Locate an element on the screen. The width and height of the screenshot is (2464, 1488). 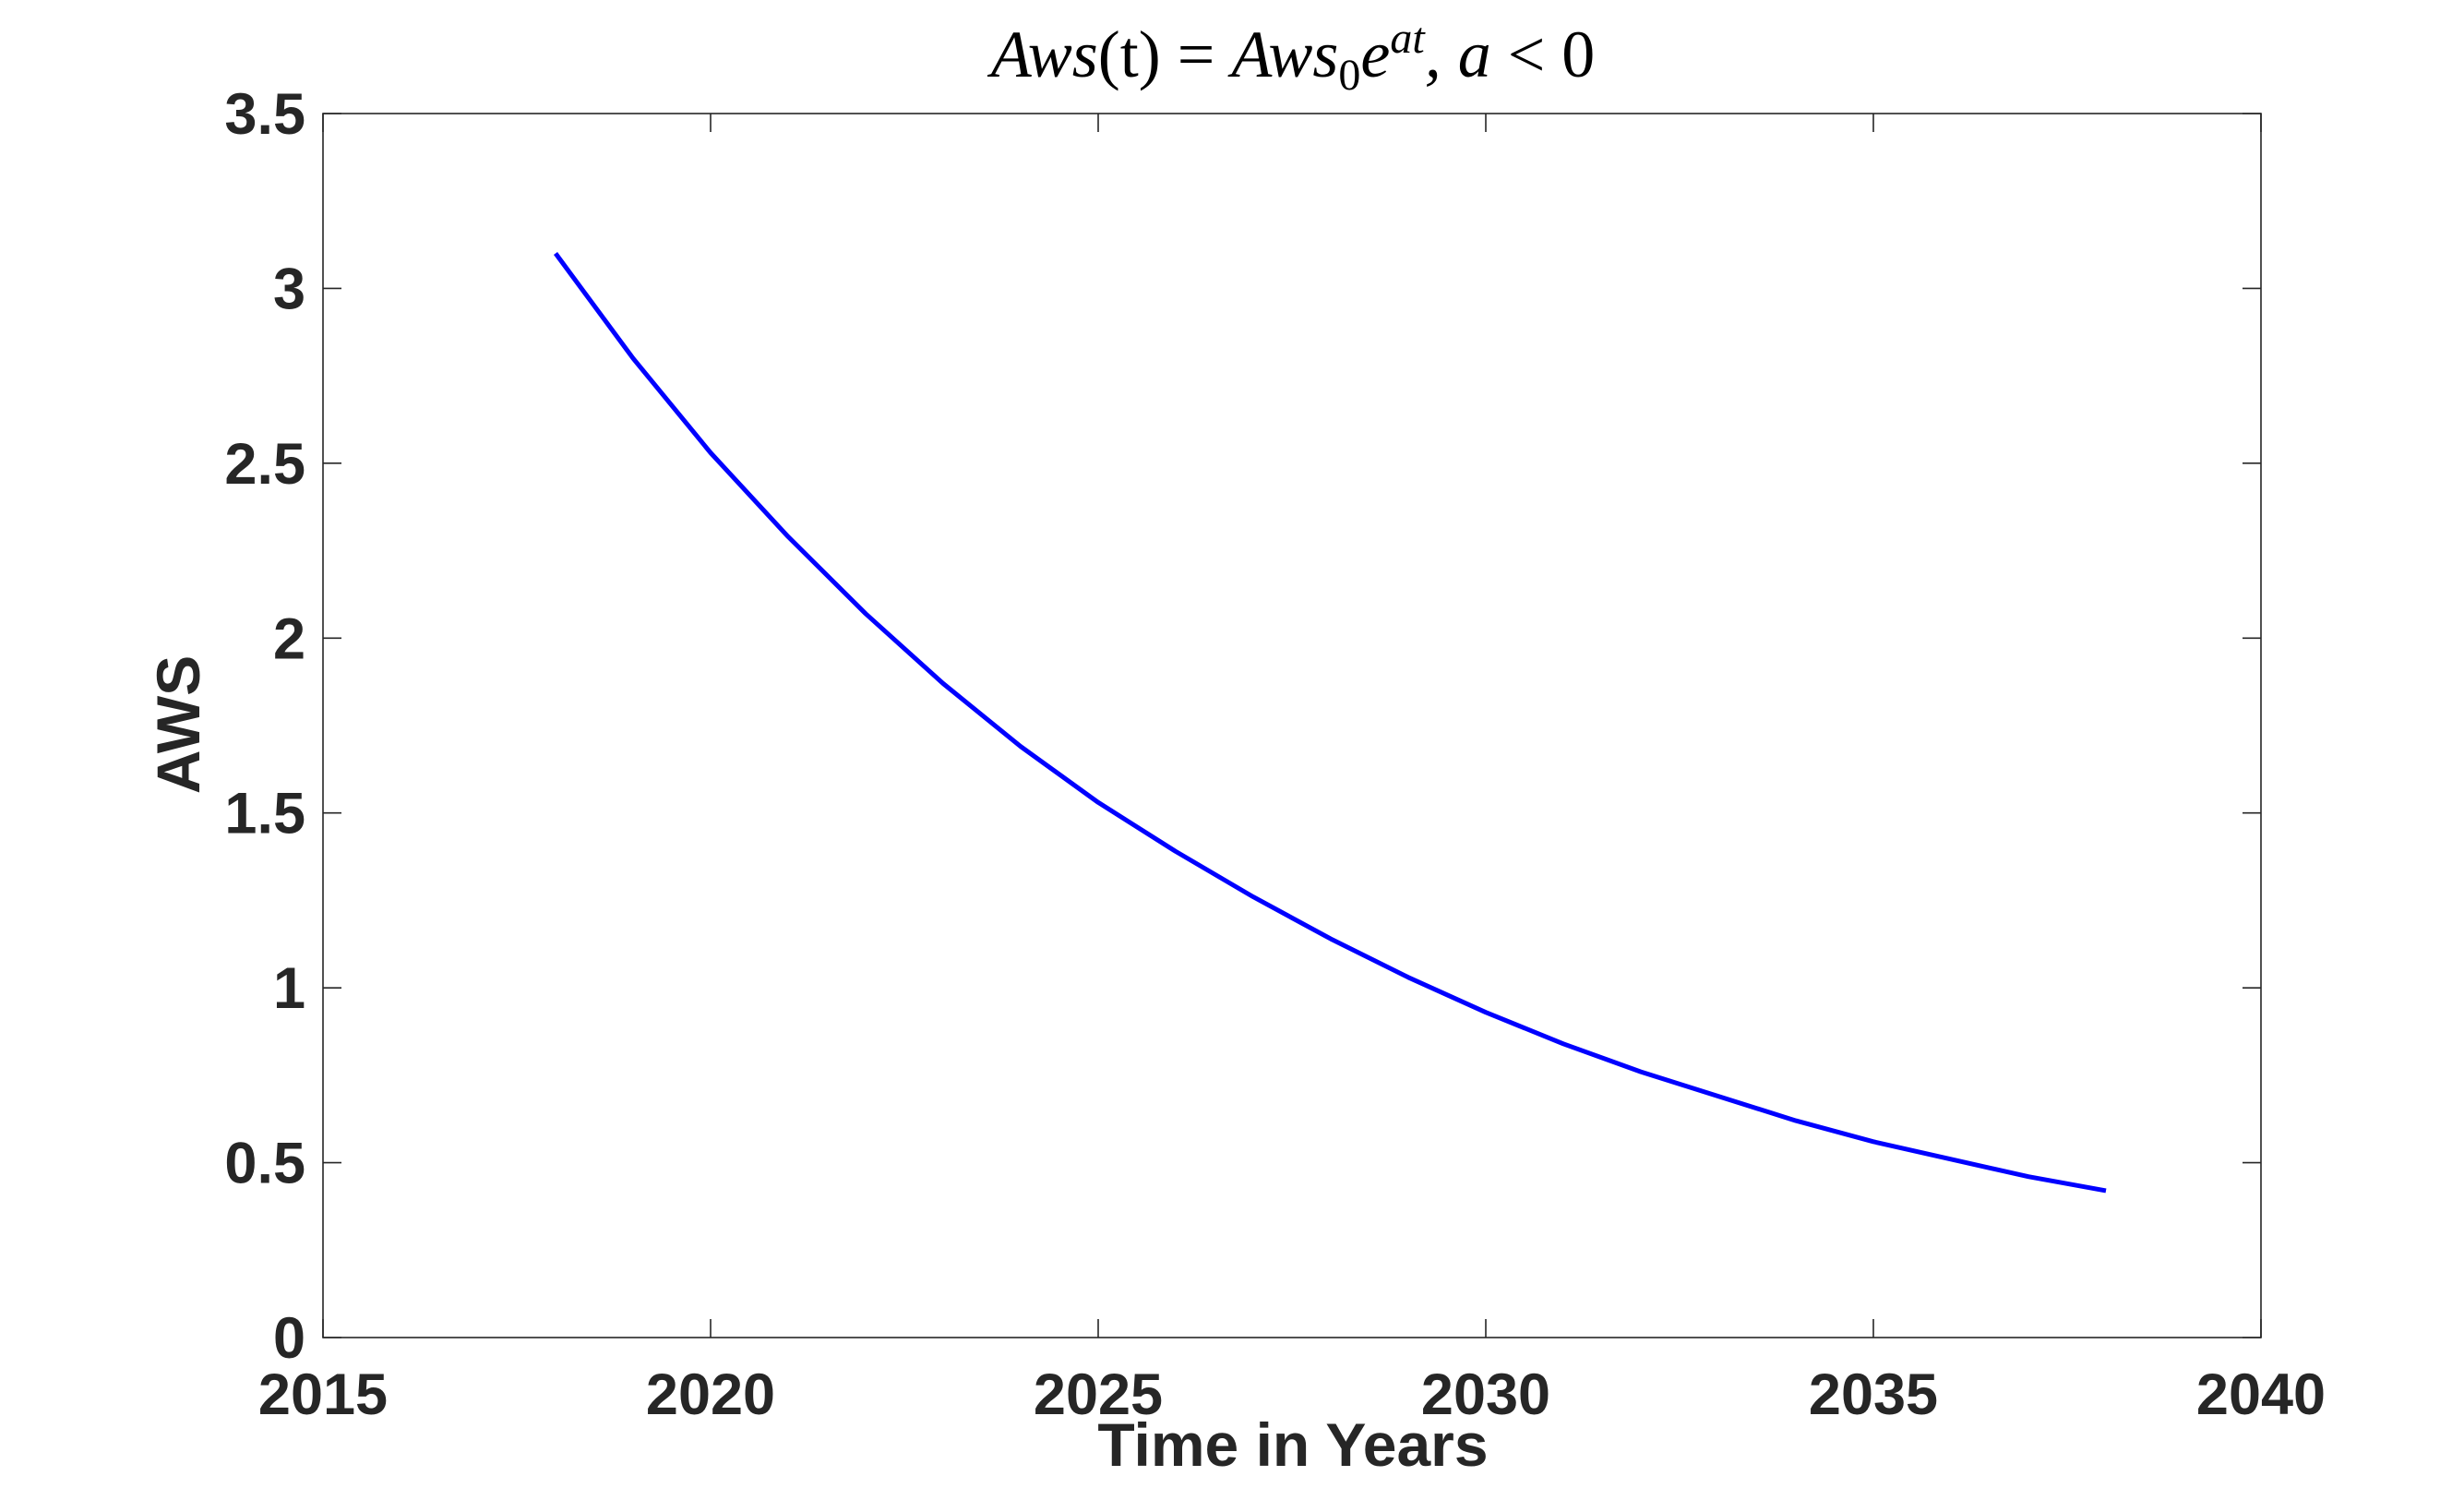
y-tick-label: 0 is located at coordinates (289, 1338).